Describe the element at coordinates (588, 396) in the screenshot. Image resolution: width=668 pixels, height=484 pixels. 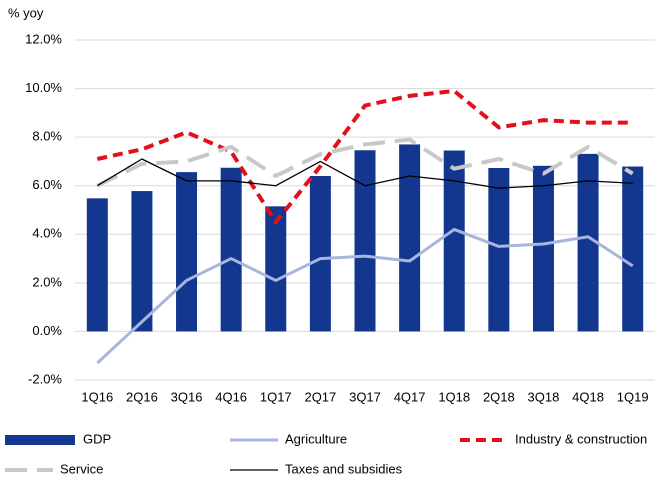
I see `x-tick-label: 4Q18` at that location.